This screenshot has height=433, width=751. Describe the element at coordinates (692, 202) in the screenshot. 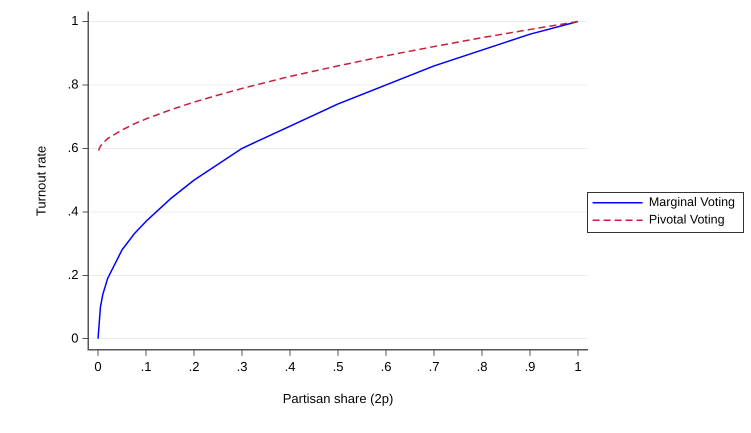

I see `legend-label: Marginal Voting` at that location.